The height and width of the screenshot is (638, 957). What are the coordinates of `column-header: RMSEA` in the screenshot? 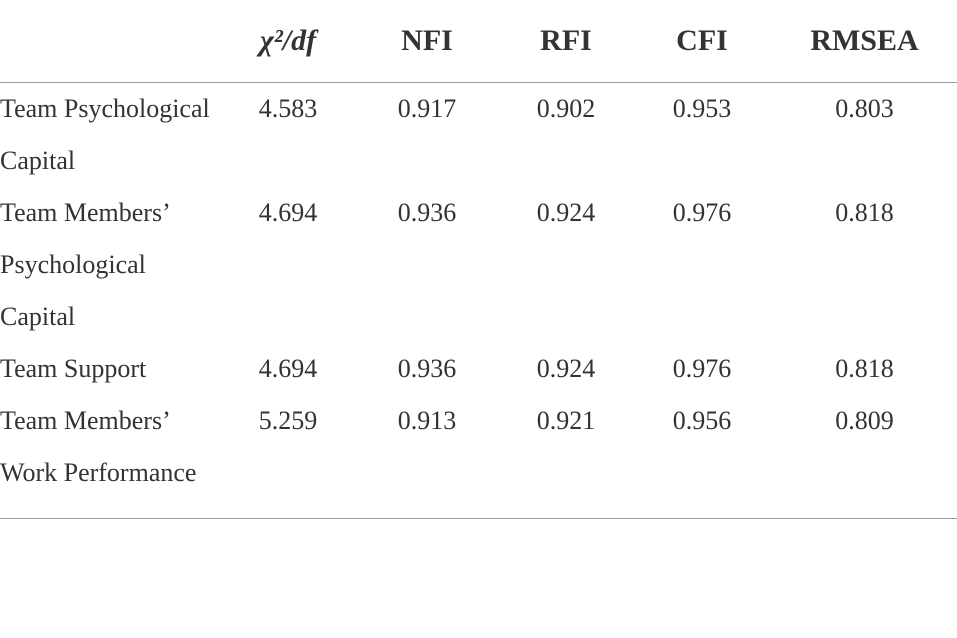 It's located at (864, 41).